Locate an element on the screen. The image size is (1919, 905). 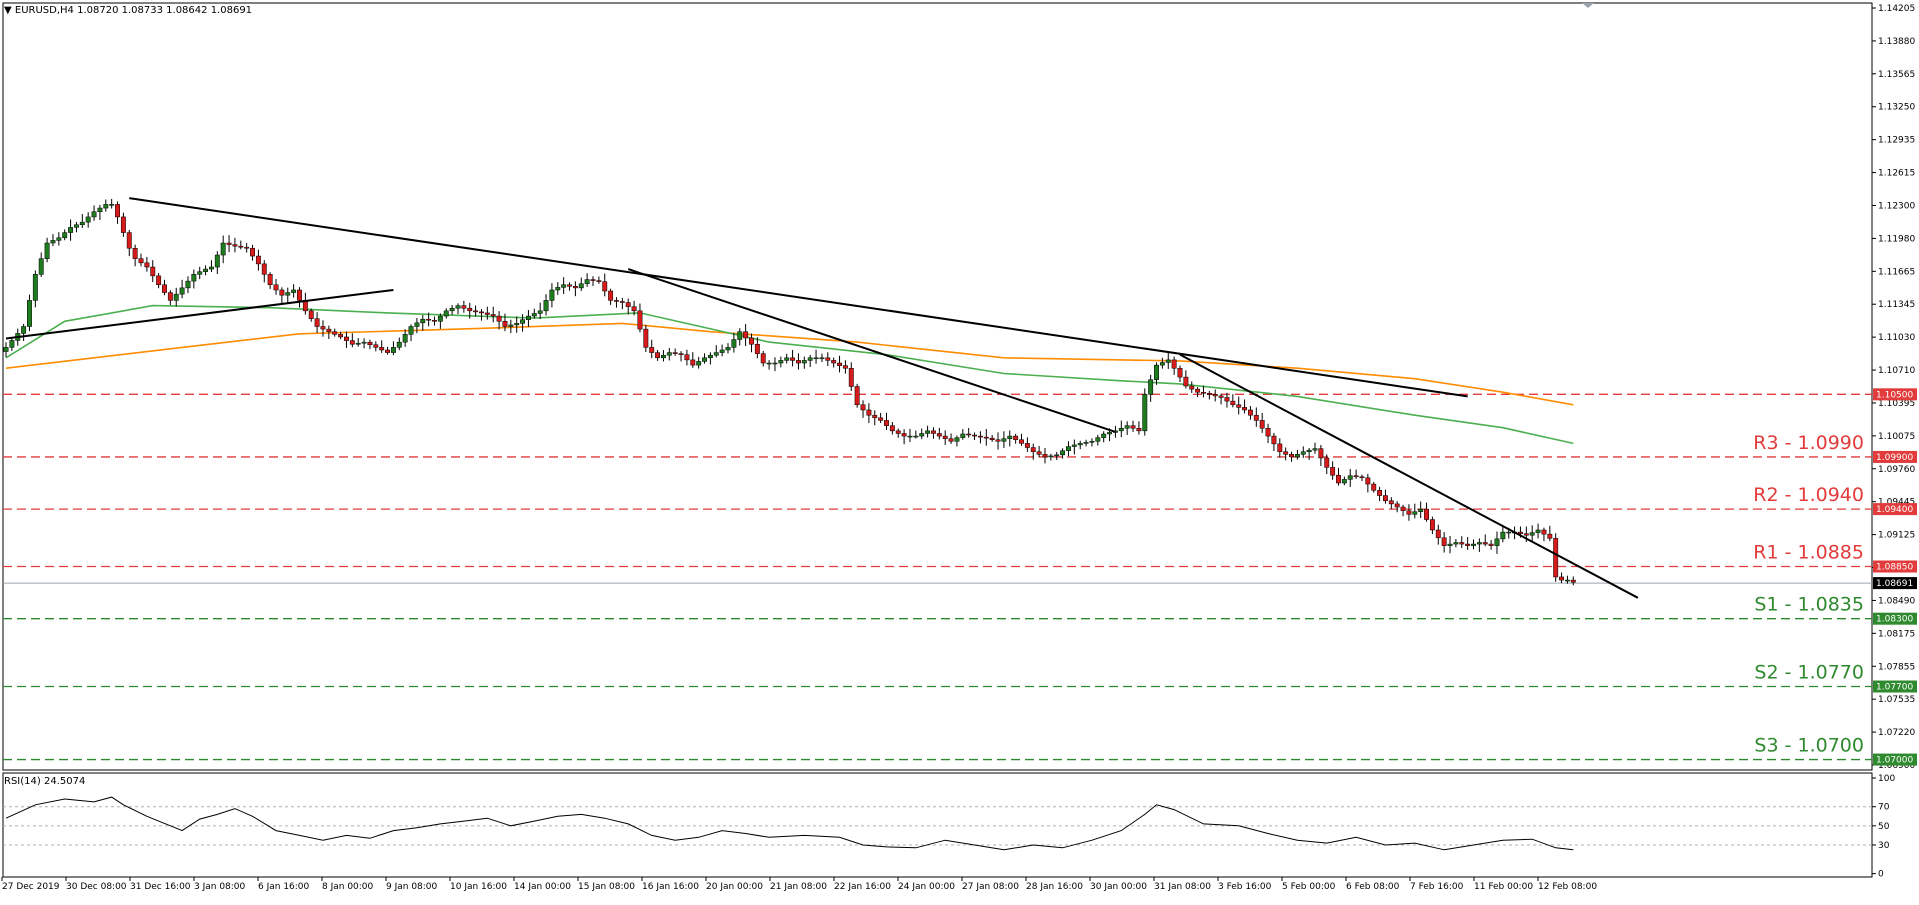
level-price-tag-label: 1.08300 is located at coordinates (1894, 620).